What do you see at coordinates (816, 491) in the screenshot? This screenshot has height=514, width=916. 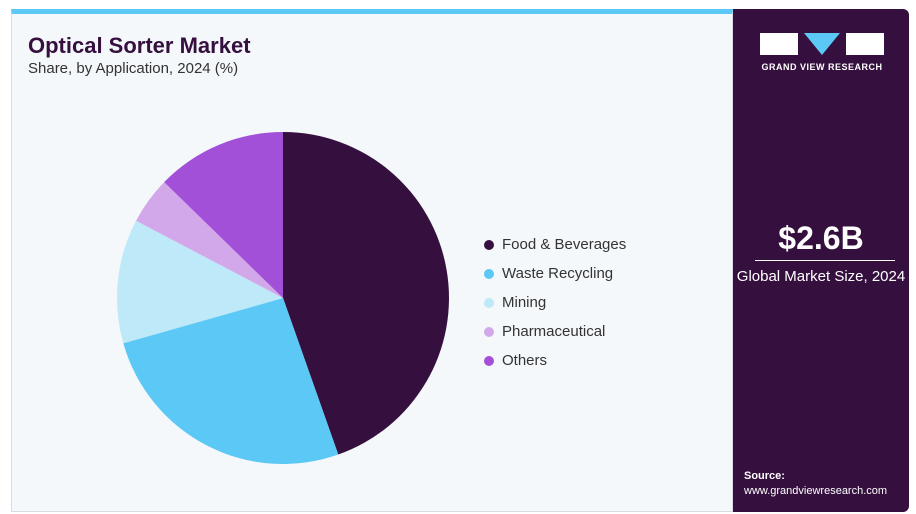 I see `source-url: www.grandviewresearch.com` at bounding box center [816, 491].